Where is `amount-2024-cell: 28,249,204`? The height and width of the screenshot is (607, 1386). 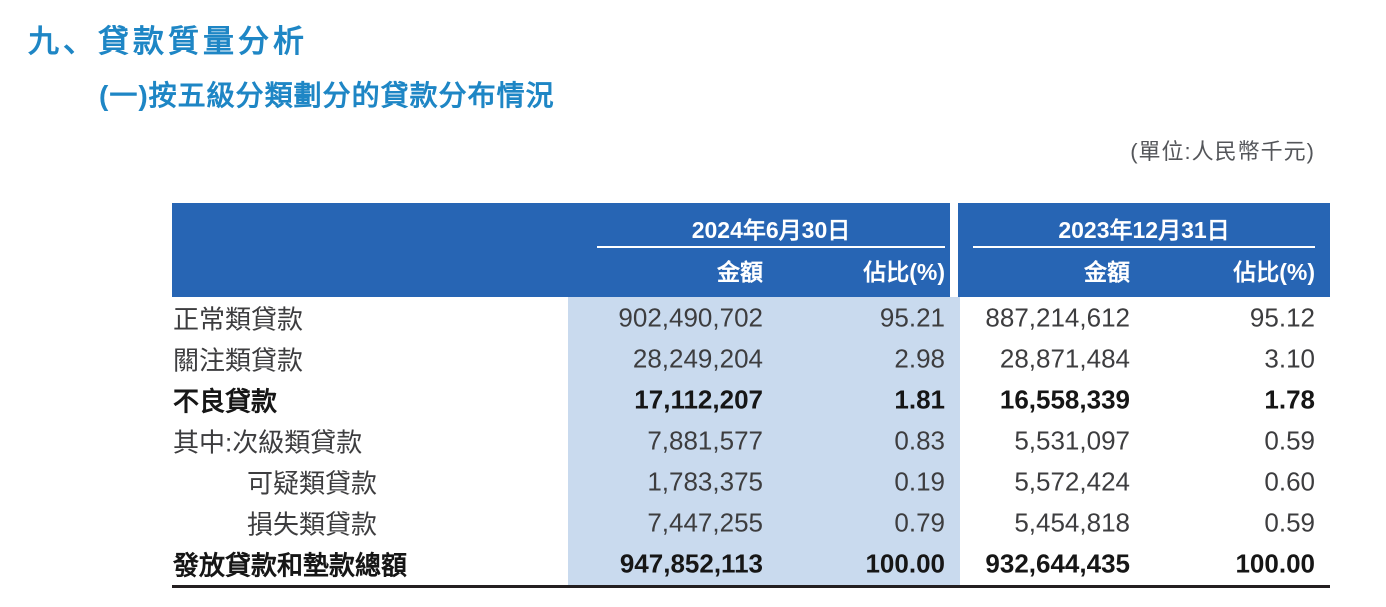
amount-2024-cell: 28,249,204 is located at coordinates (697, 358).